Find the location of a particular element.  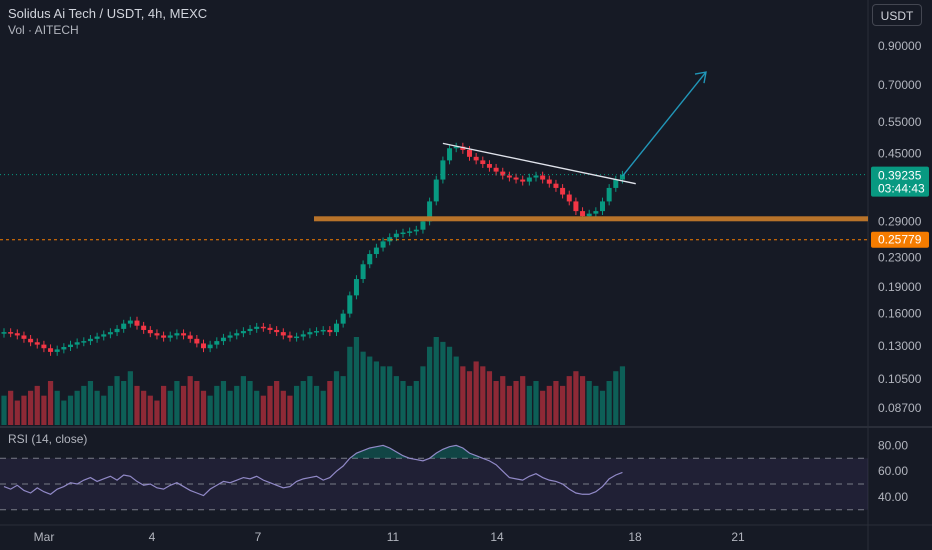

bar-countdown: 03:44:43 is located at coordinates (901, 189).